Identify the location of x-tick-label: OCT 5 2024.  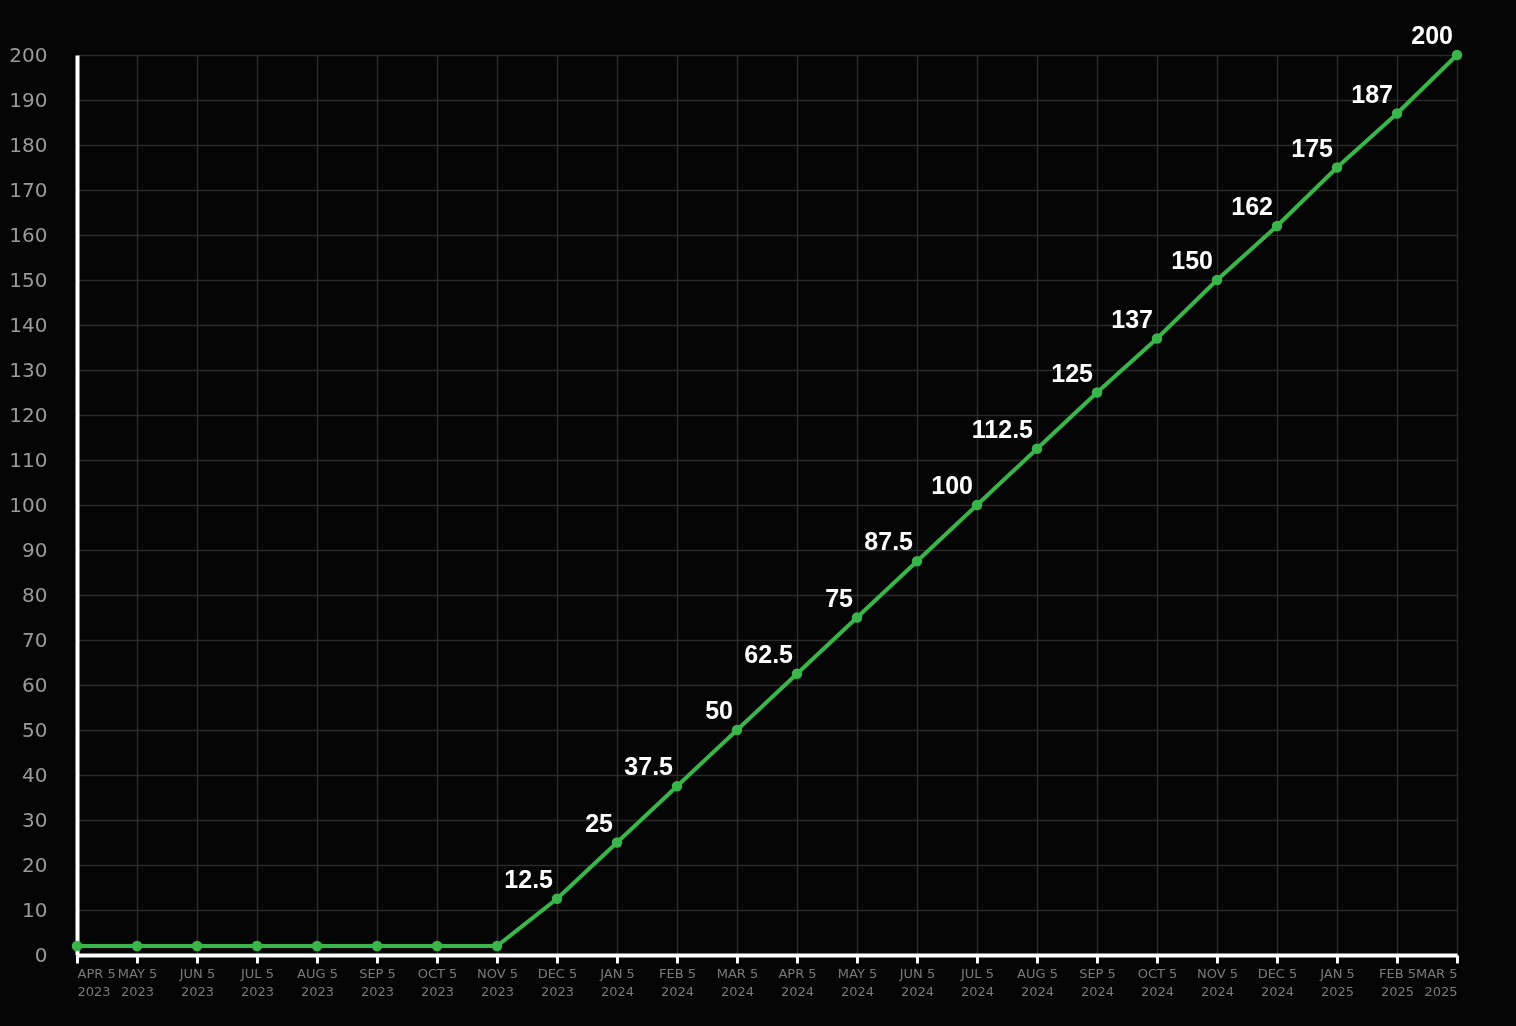
(1157, 982).